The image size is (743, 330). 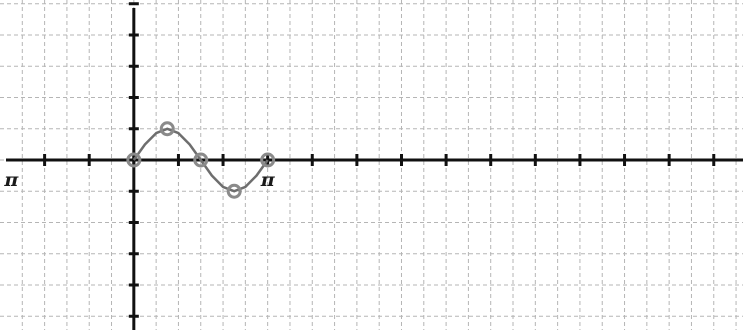 I want to click on series, so click(x=200, y=160).